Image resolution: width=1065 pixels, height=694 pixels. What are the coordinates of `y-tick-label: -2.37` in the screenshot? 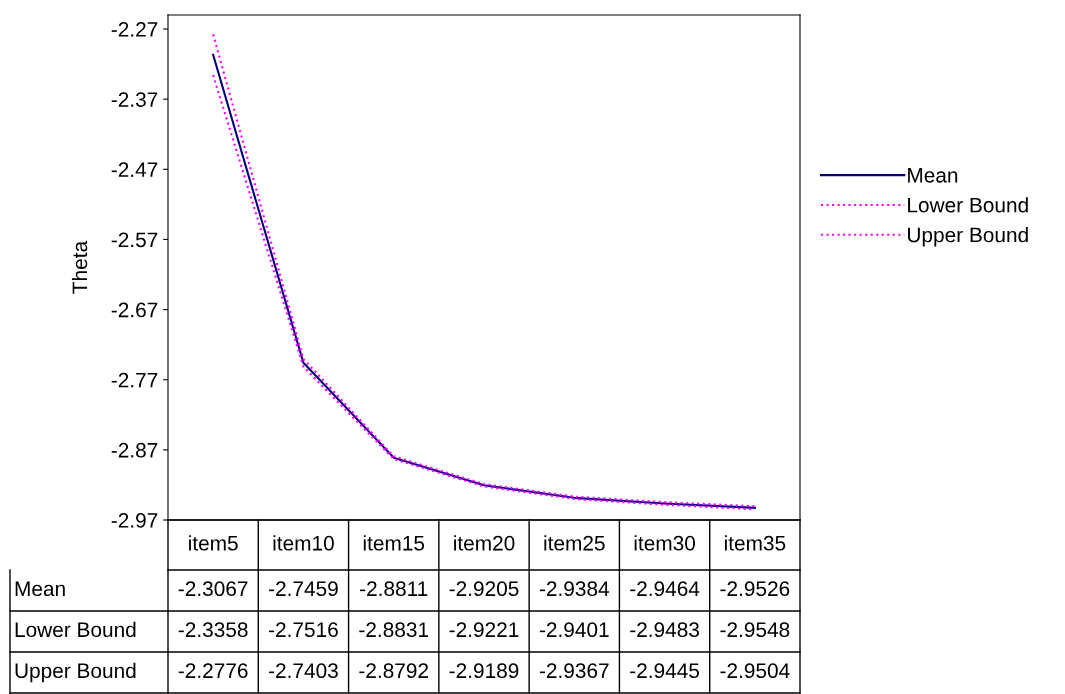 It's located at (134, 99).